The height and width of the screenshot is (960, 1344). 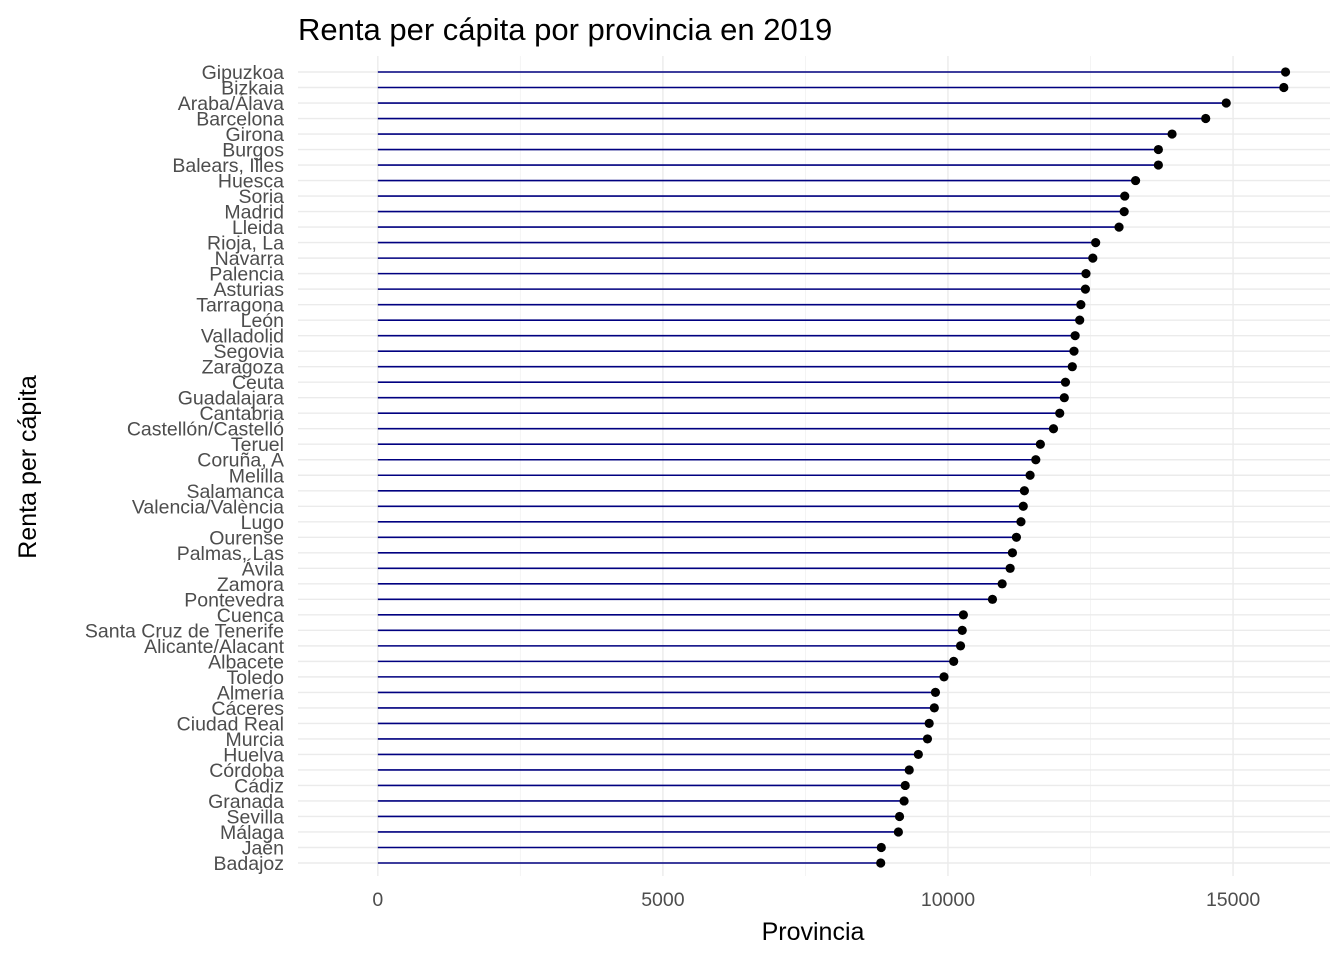 I want to click on x-axis-title: Provincia, so click(x=813, y=932).